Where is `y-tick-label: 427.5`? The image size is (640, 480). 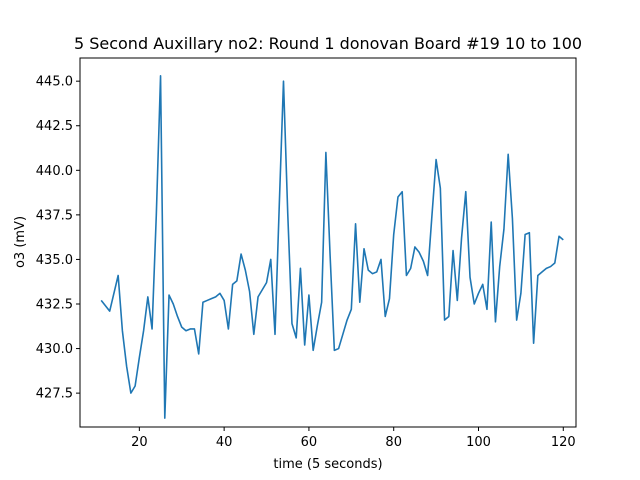
y-tick-label: 427.5 is located at coordinates (54, 394).